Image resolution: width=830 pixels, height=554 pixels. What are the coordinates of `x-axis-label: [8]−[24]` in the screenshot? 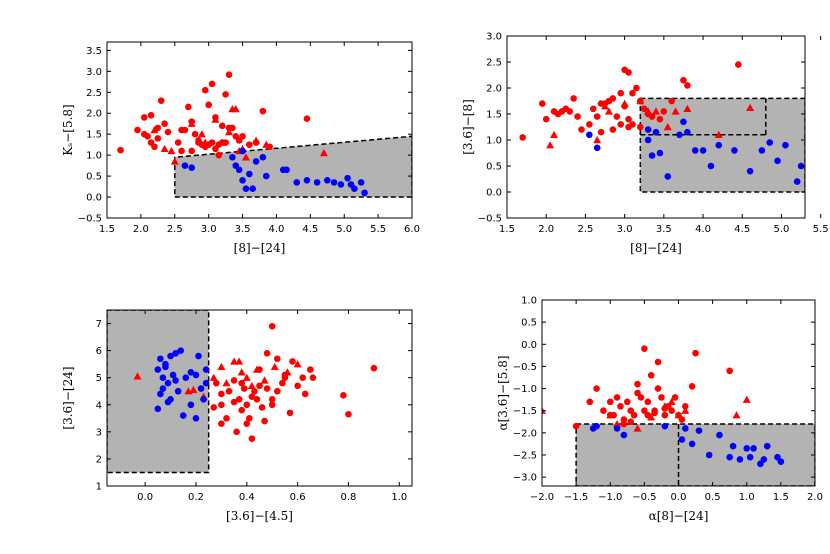 It's located at (656, 248).